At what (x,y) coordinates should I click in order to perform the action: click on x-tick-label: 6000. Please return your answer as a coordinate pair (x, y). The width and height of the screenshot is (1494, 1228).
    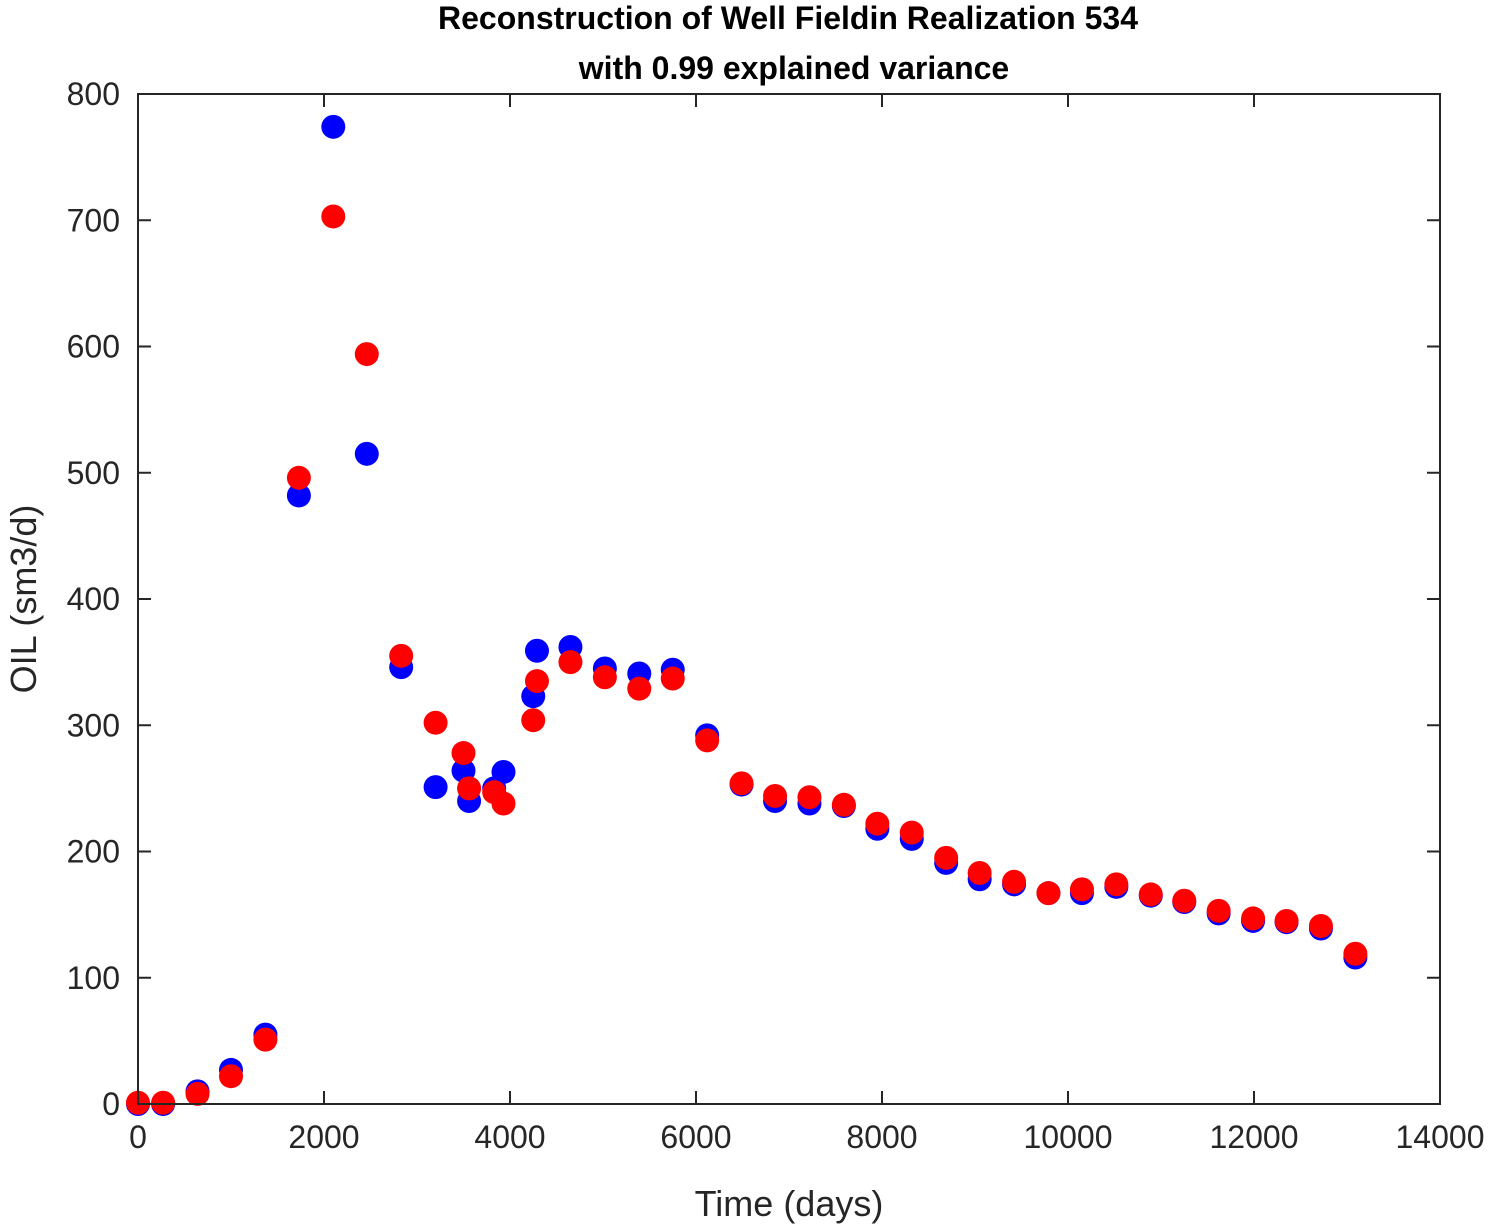
    Looking at the image, I should click on (695, 1137).